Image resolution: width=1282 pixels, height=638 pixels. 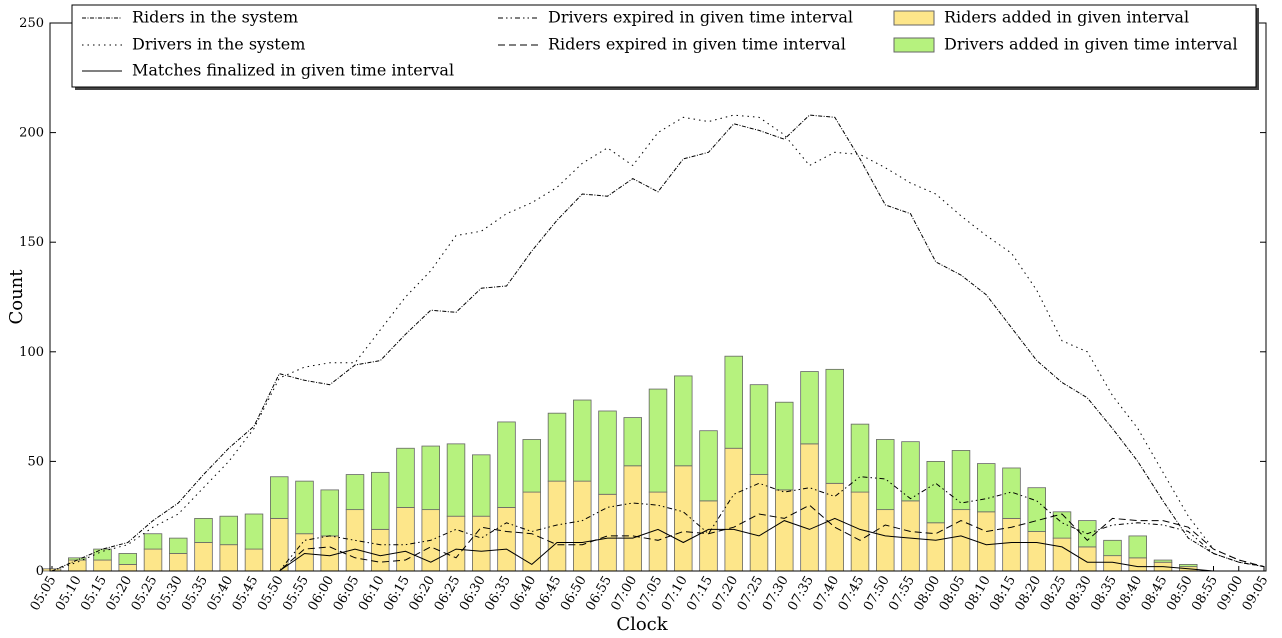 What do you see at coordinates (1091, 44) in the screenshot?
I see `legend-label: Drivers added in given time interval` at bounding box center [1091, 44].